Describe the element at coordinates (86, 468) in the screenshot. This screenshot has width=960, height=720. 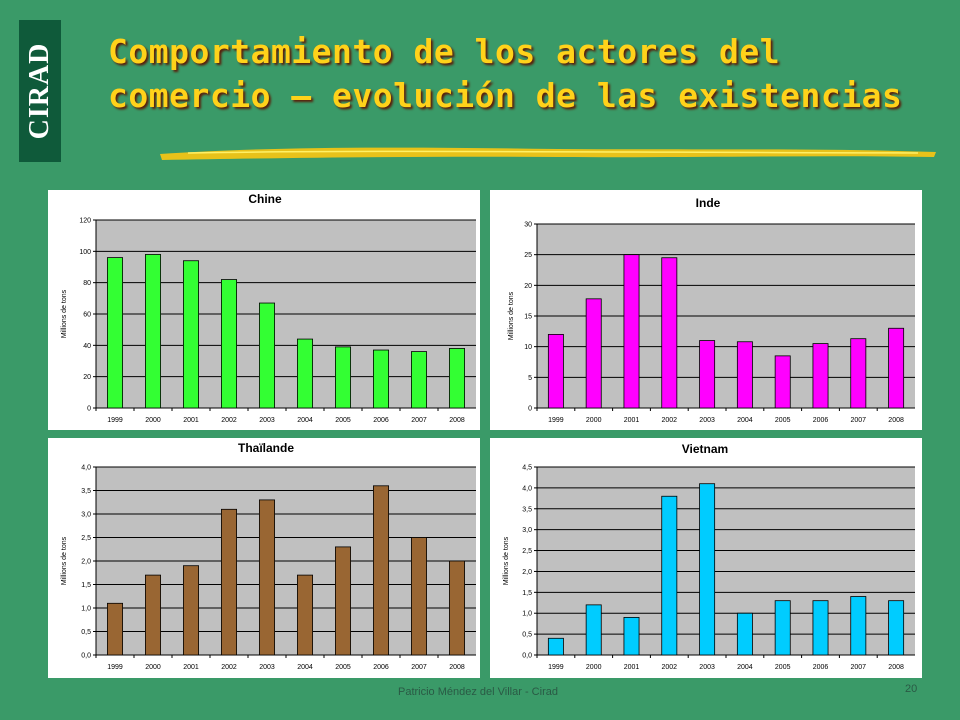
I see `y-tick-label: 4,0` at that location.